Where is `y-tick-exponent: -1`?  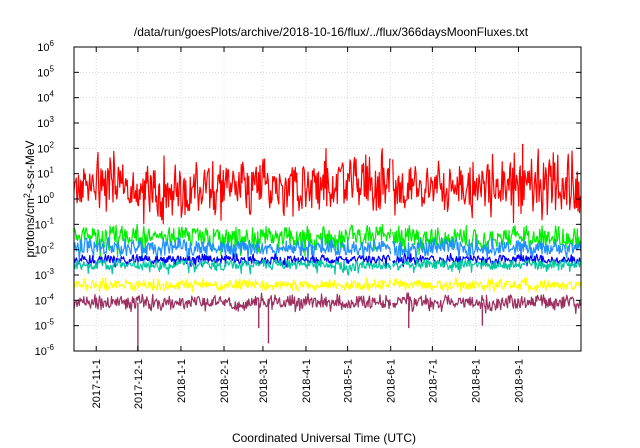 y-tick-exponent: -1 is located at coordinates (51, 220).